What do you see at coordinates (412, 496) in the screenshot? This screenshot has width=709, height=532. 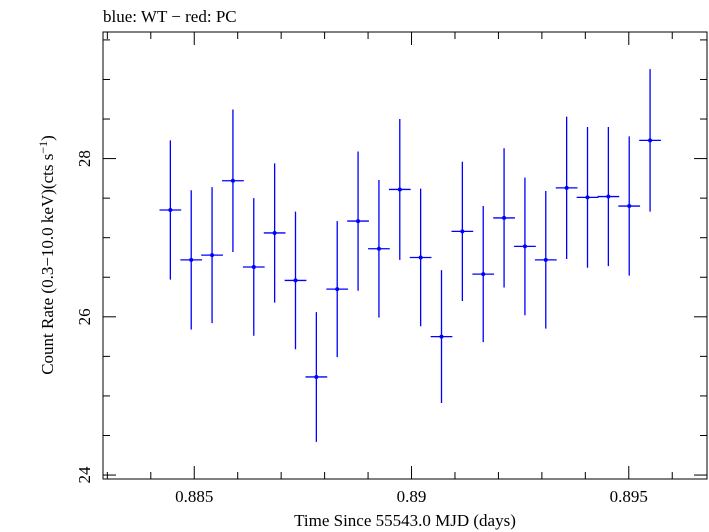 I see `x-tick-label: 0.89` at bounding box center [412, 496].